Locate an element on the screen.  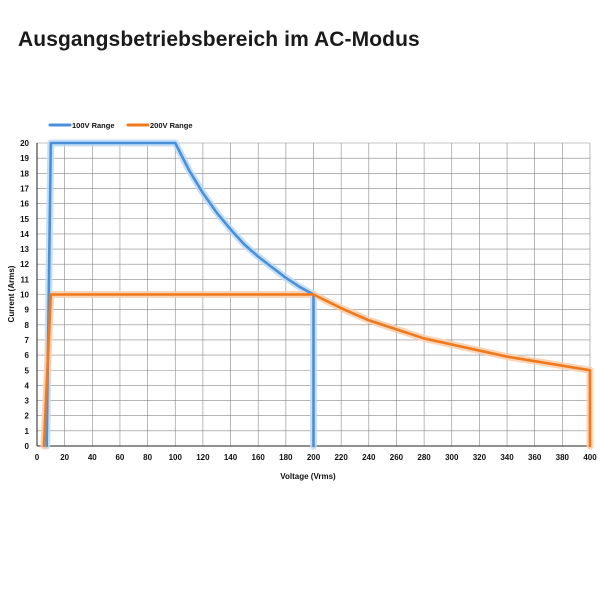
y-tick-label: 18 is located at coordinates (24, 173).